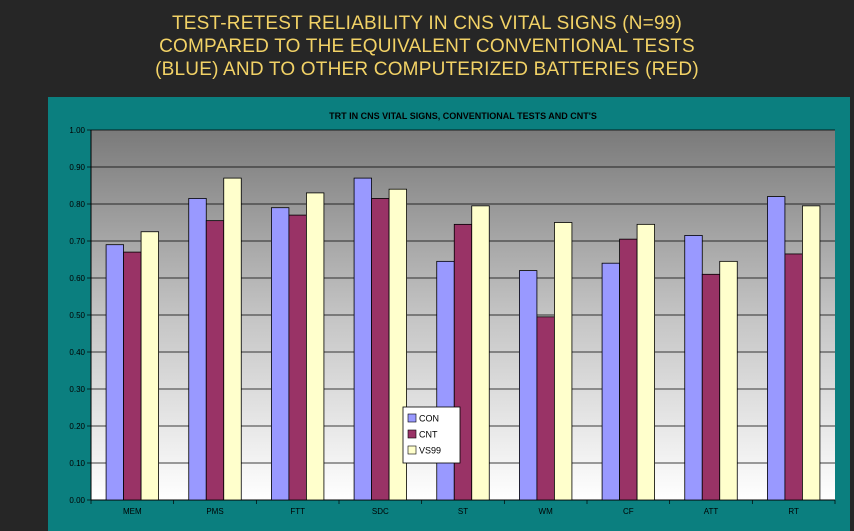 The image size is (854, 531). I want to click on bar-cnt-cf, so click(628, 369).